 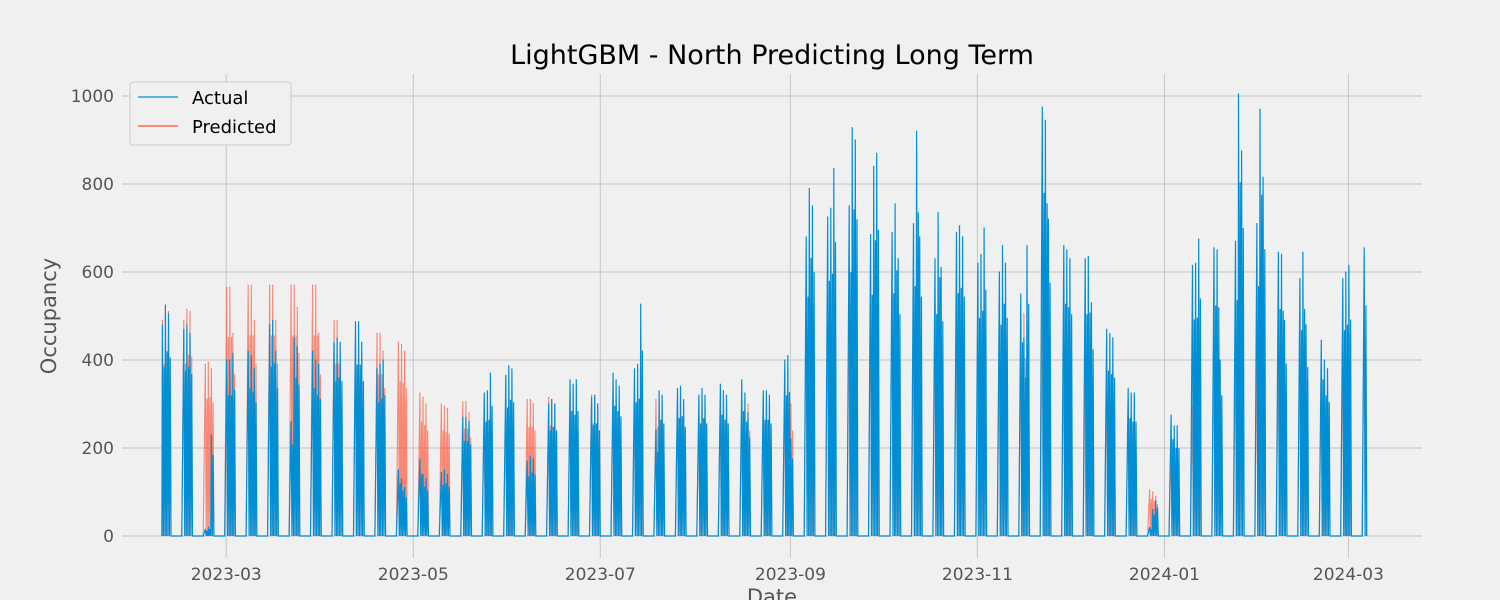 I want to click on y-axis-label: Occupancy, so click(x=49, y=316).